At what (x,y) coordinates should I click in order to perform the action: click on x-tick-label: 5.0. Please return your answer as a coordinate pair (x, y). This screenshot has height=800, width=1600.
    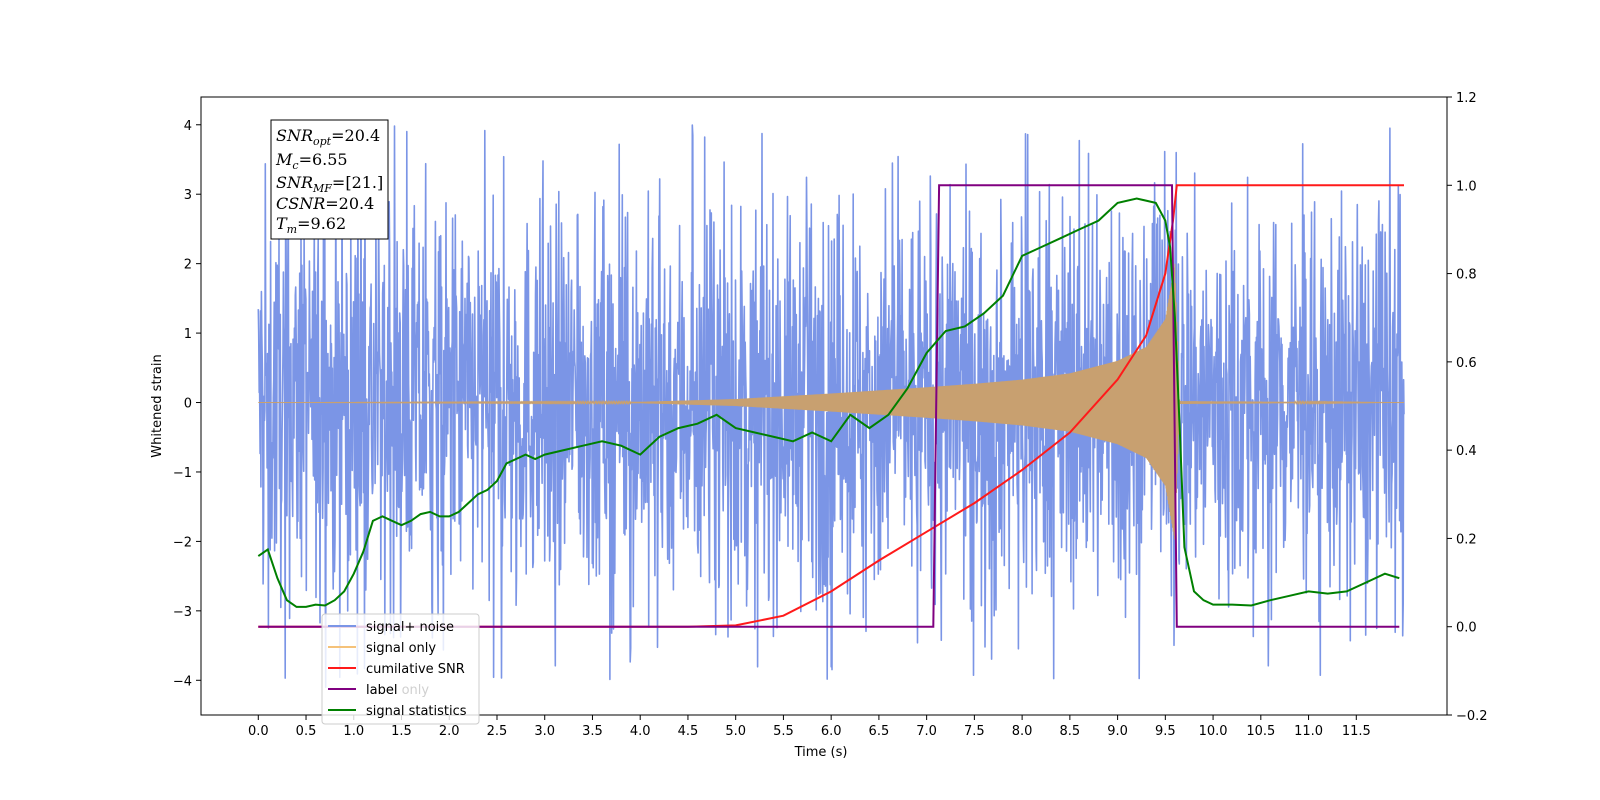
    Looking at the image, I should click on (735, 731).